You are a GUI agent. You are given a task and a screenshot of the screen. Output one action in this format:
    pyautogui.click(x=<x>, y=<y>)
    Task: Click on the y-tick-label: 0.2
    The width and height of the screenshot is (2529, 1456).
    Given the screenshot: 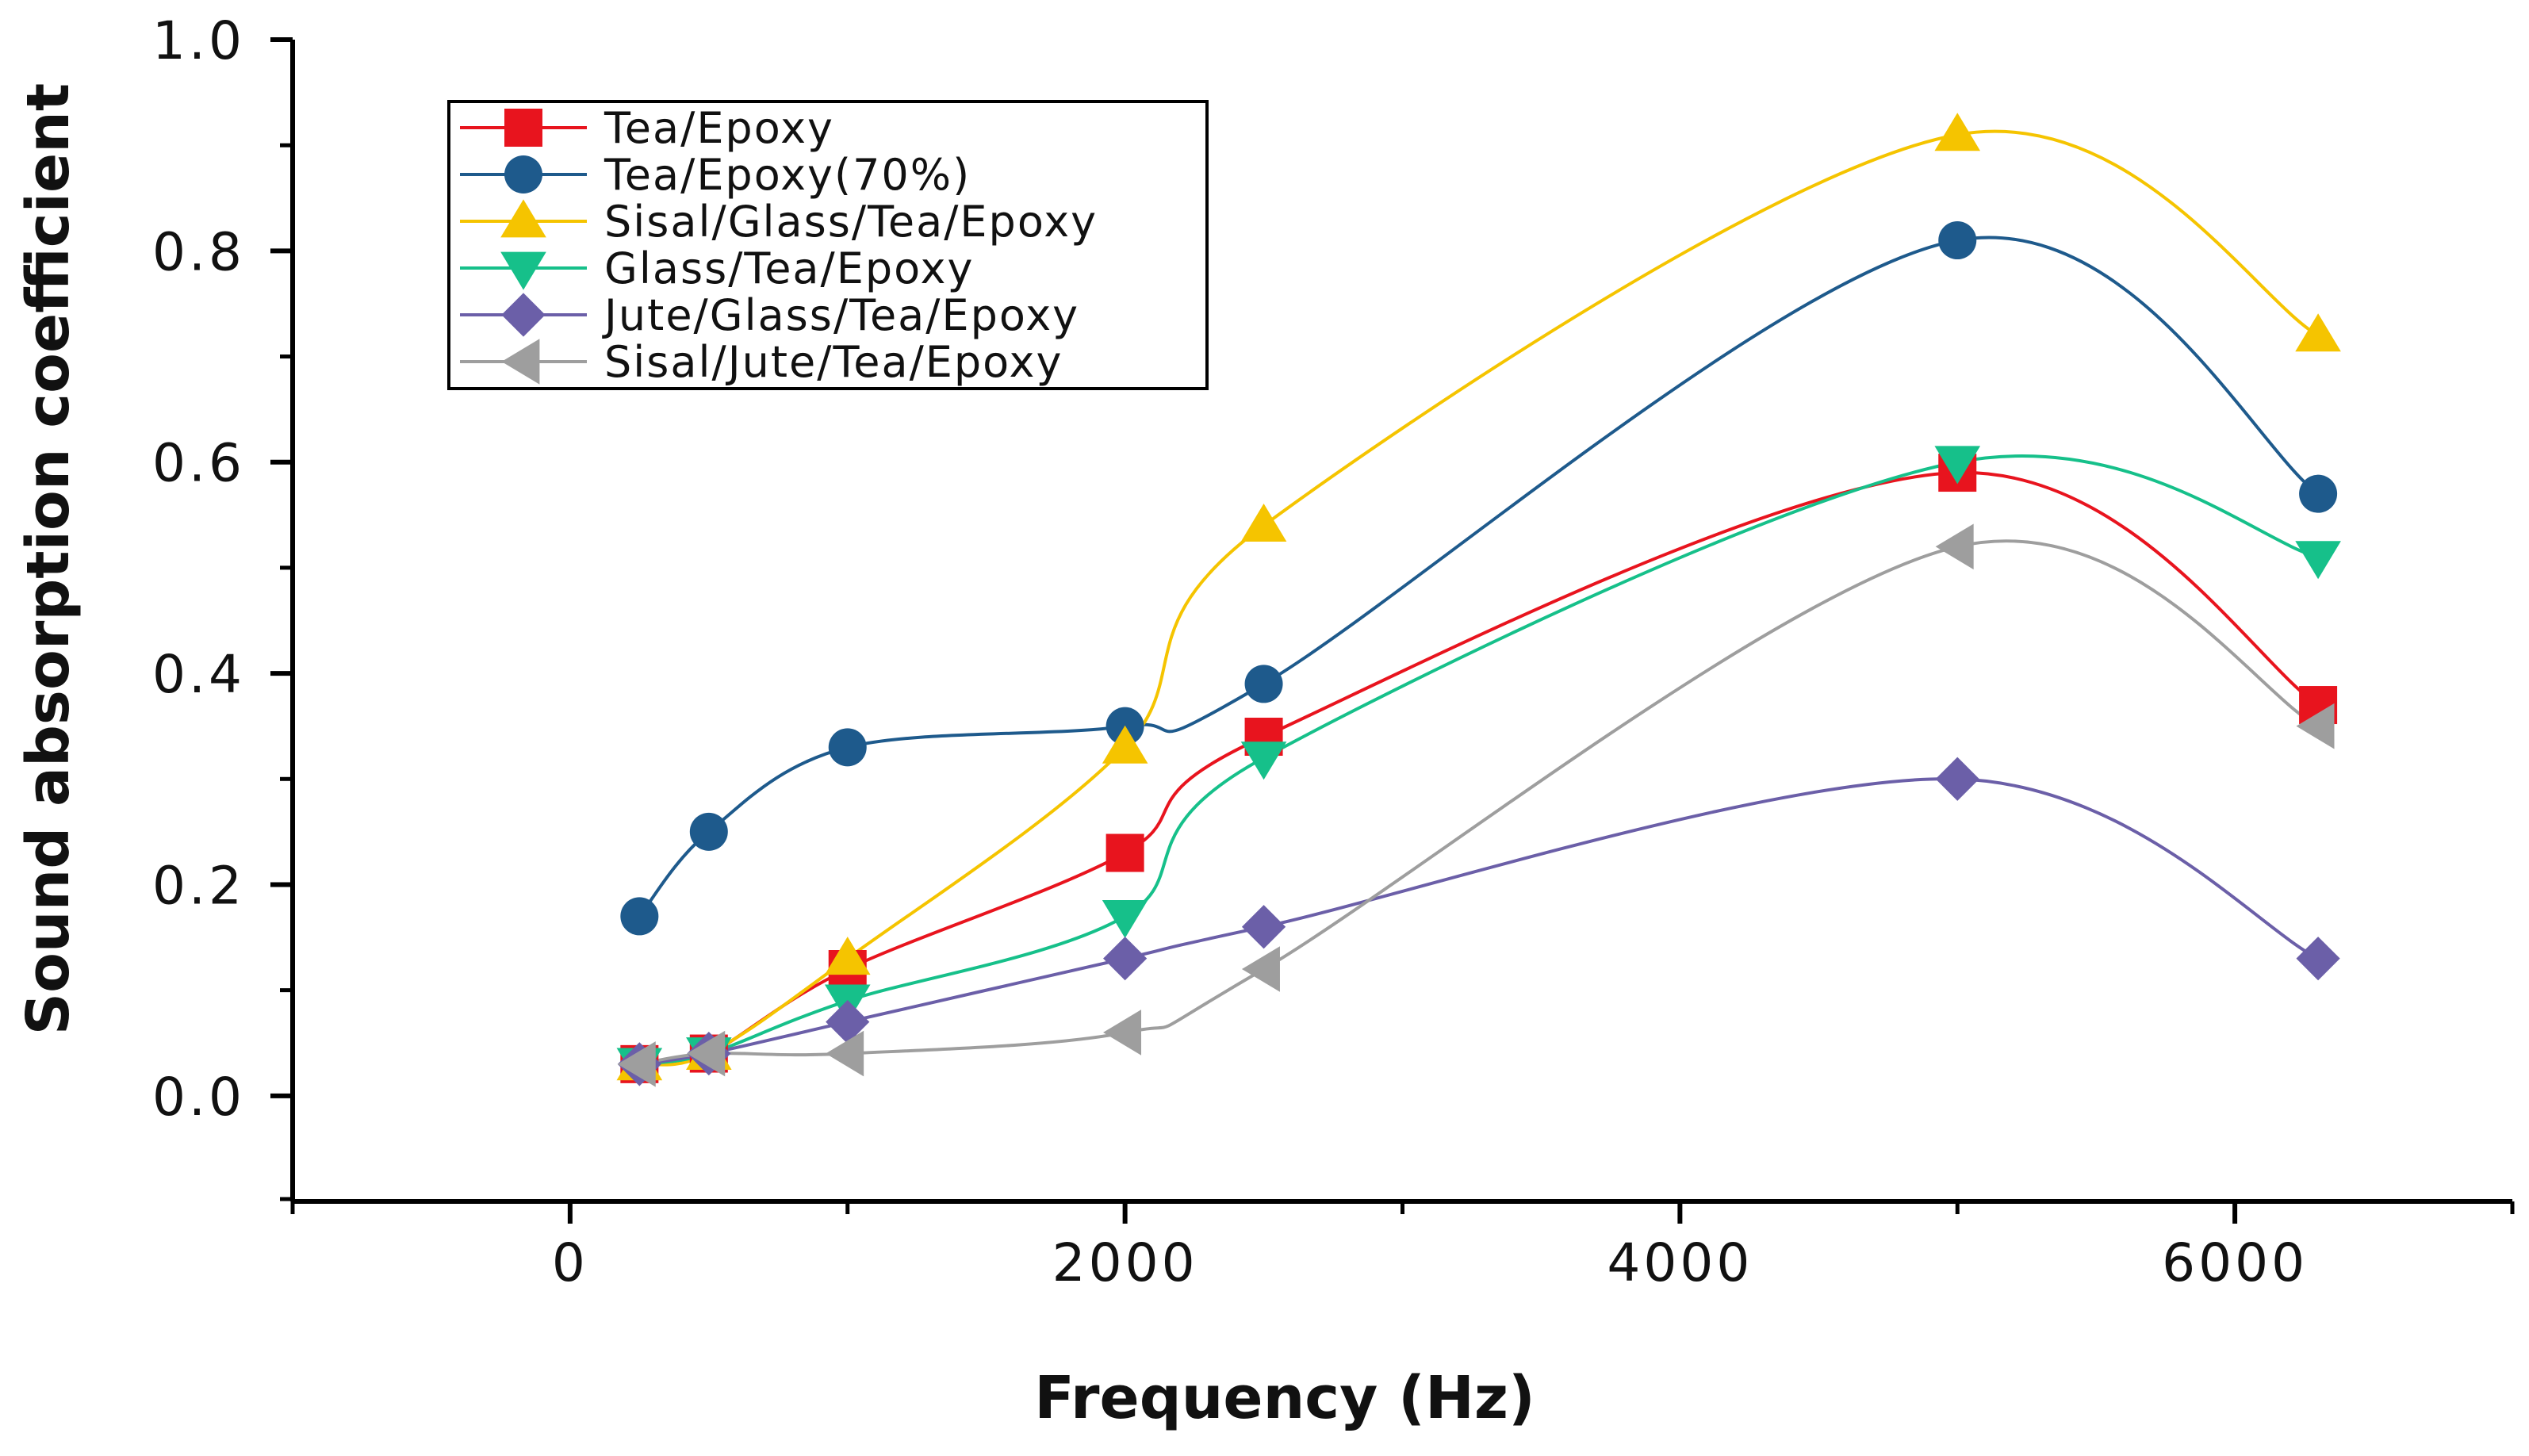 What is the action you would take?
    pyautogui.click(x=198, y=885)
    